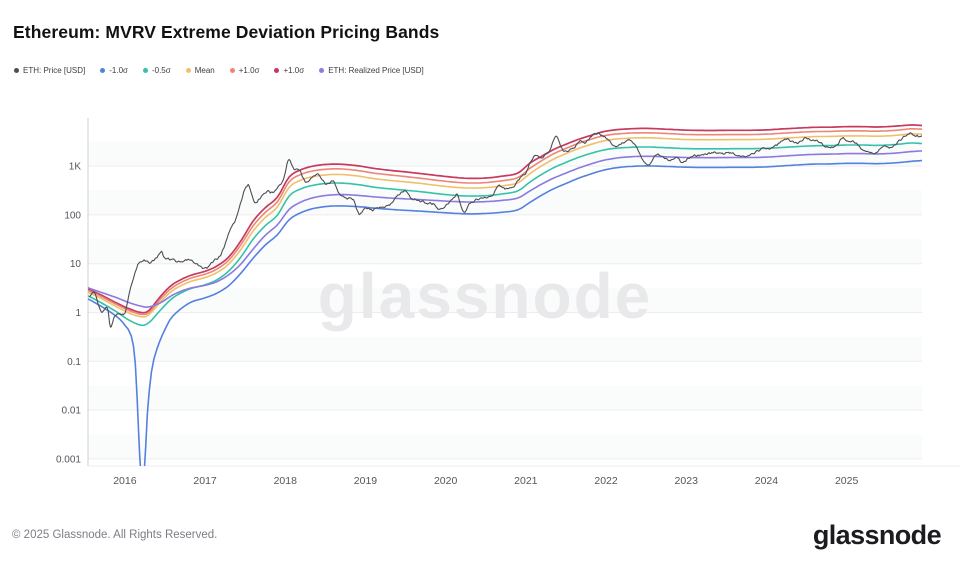  I want to click on legend-item-0: ETH: Price [USD], so click(49, 70).